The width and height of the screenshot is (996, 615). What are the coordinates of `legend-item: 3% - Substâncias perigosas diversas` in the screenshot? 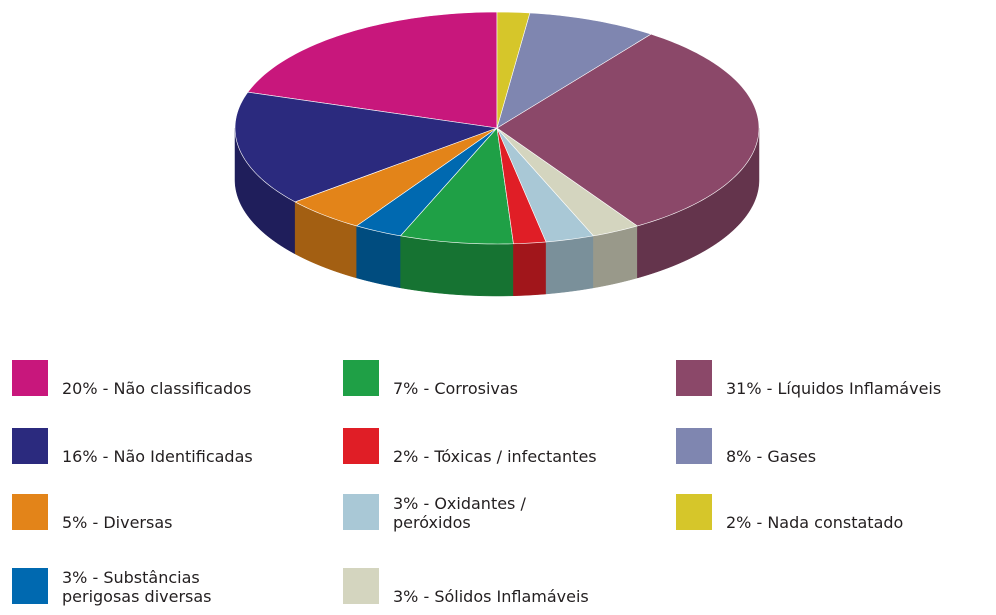 It's located at (122, 587).